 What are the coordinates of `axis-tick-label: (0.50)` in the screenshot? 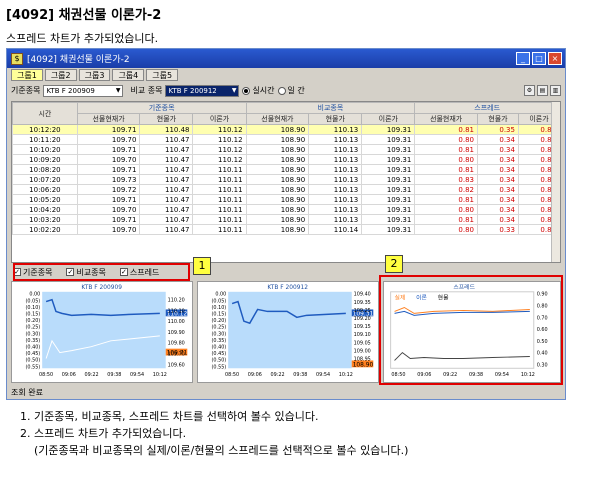 It's located at (33, 361).